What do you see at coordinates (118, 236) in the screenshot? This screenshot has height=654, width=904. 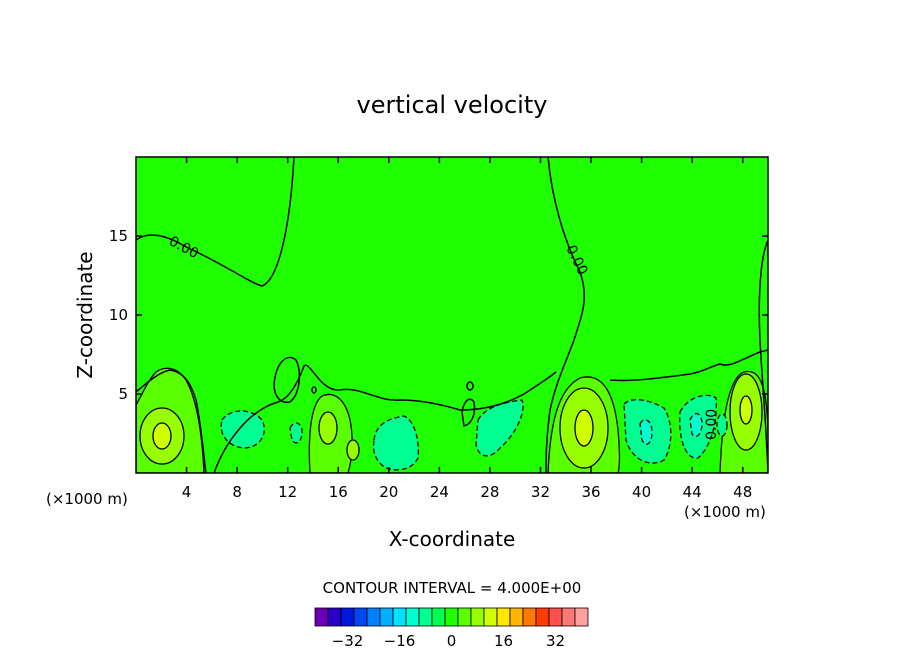 I see `y-tick-label: 15` at bounding box center [118, 236].